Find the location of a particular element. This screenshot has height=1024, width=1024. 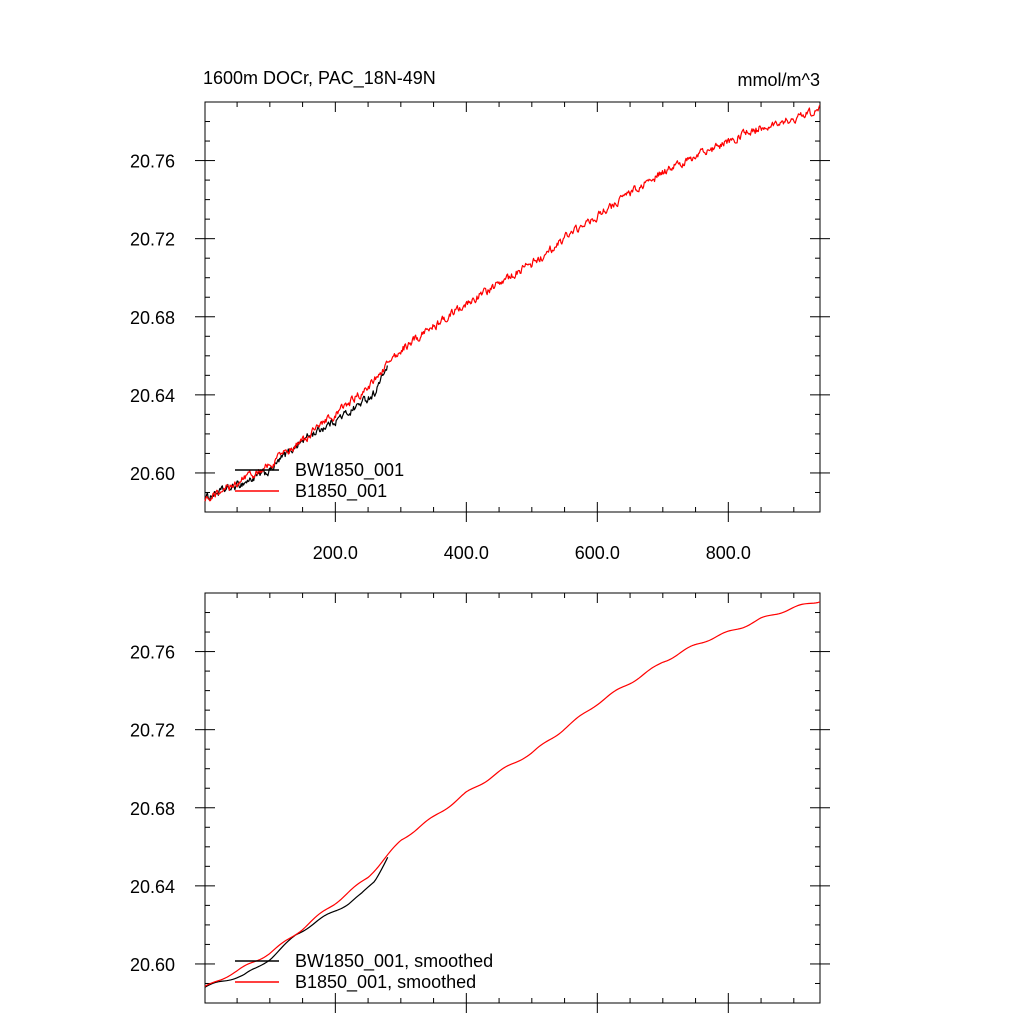

legend-label: B1850_001 is located at coordinates (341, 491).